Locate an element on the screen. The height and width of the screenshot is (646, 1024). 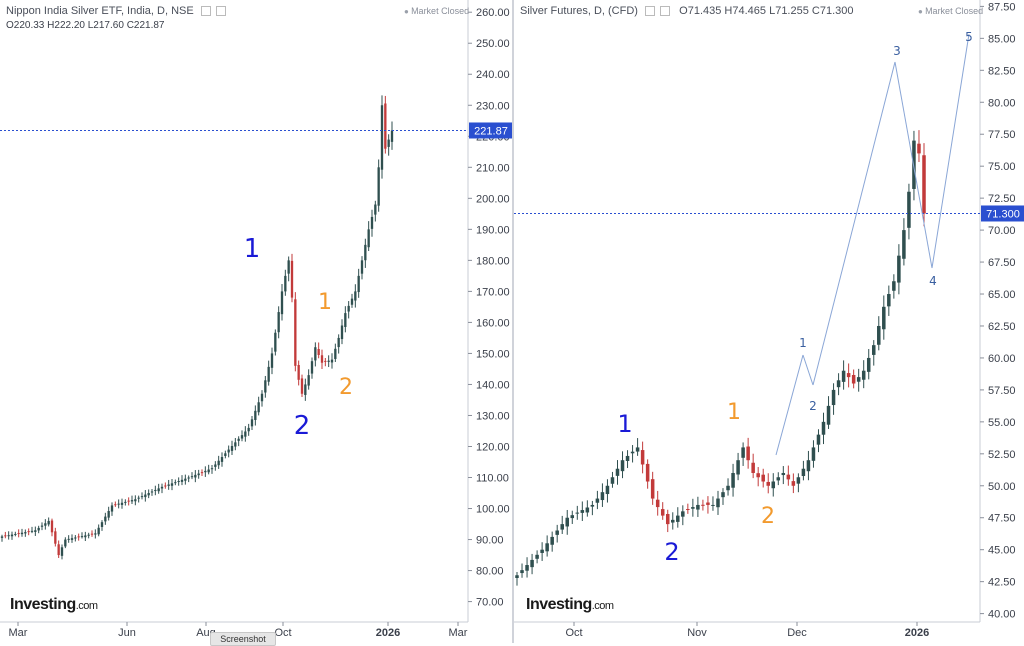
y-tick-label: 120.00 is located at coordinates (493, 447).